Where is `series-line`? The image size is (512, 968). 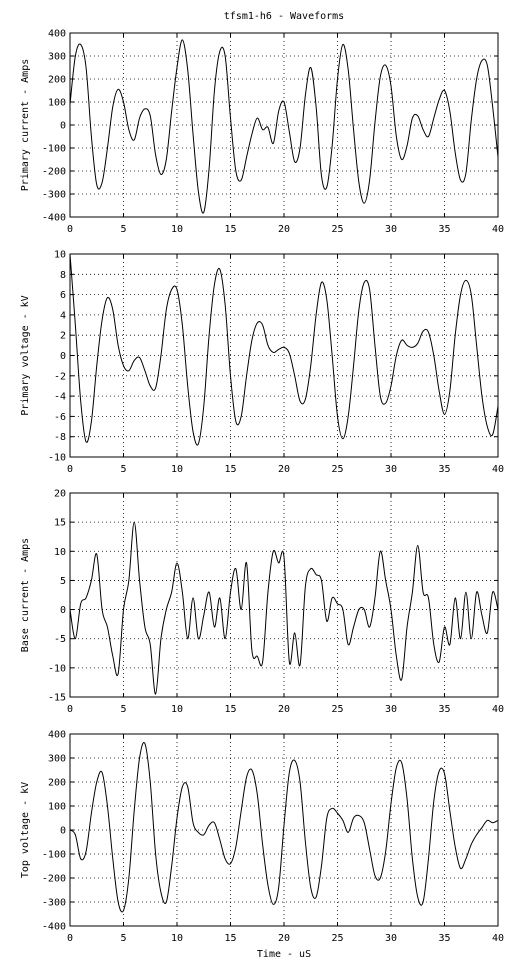
series-line is located at coordinates (284, 827).